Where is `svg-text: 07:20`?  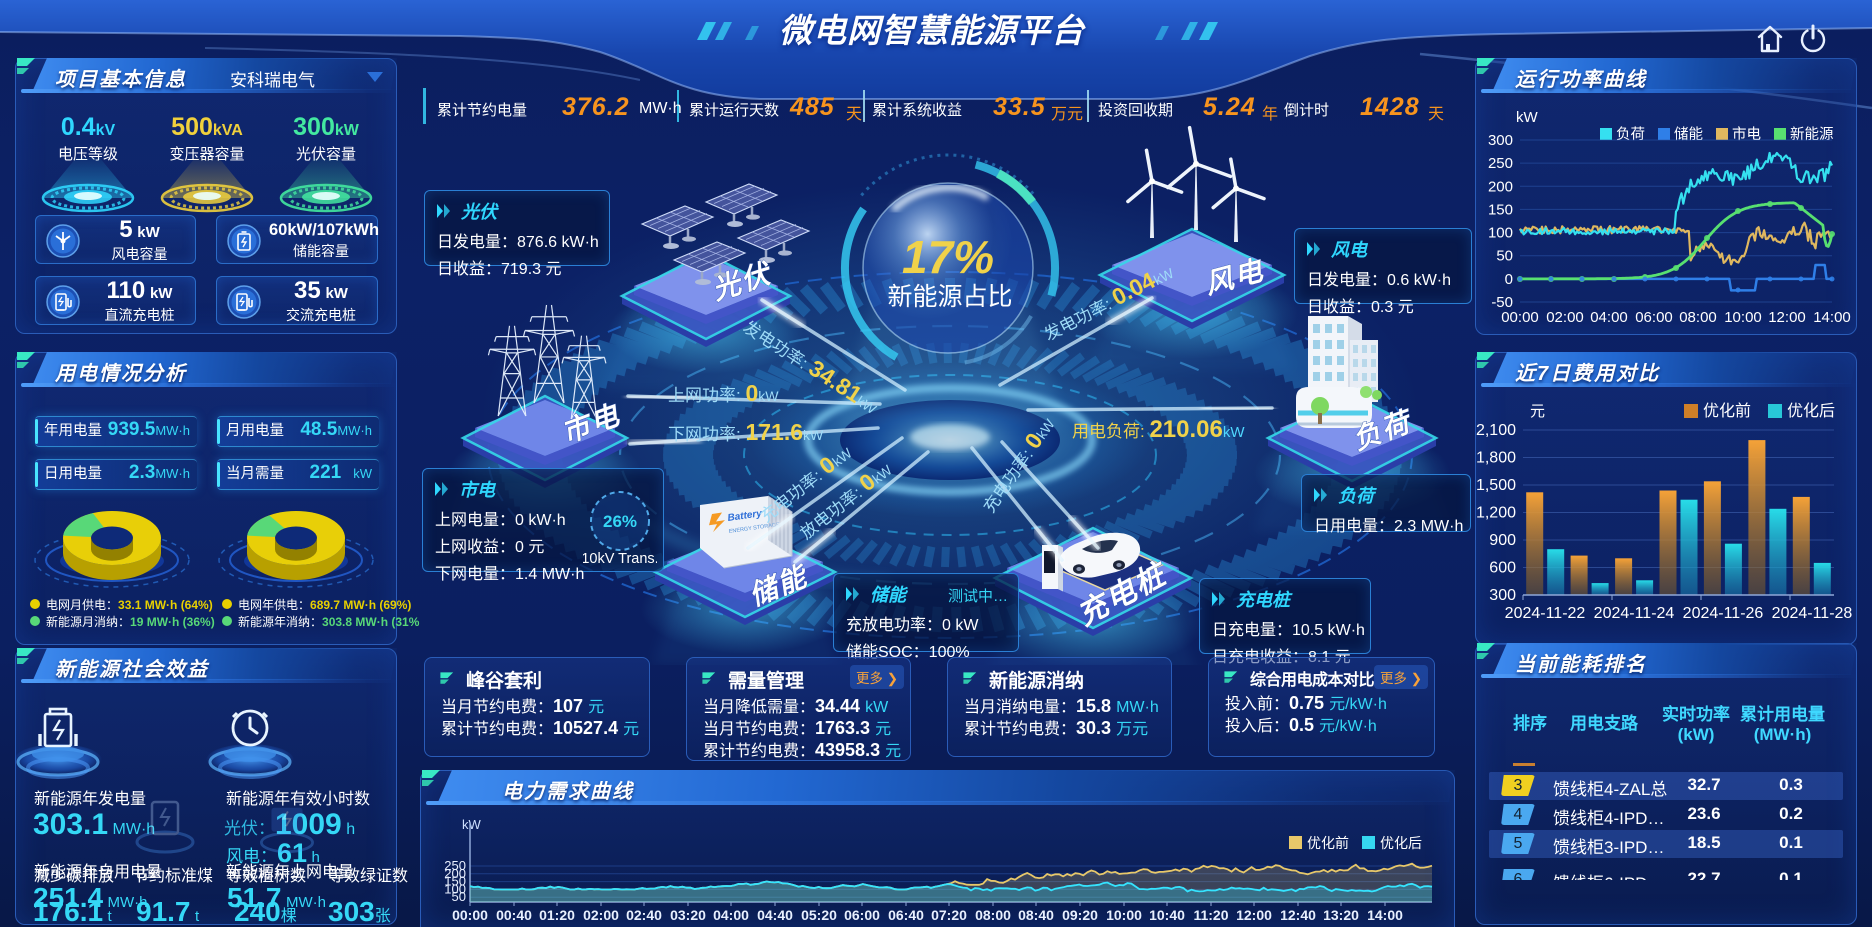 svg-text: 07:20 is located at coordinates (949, 915).